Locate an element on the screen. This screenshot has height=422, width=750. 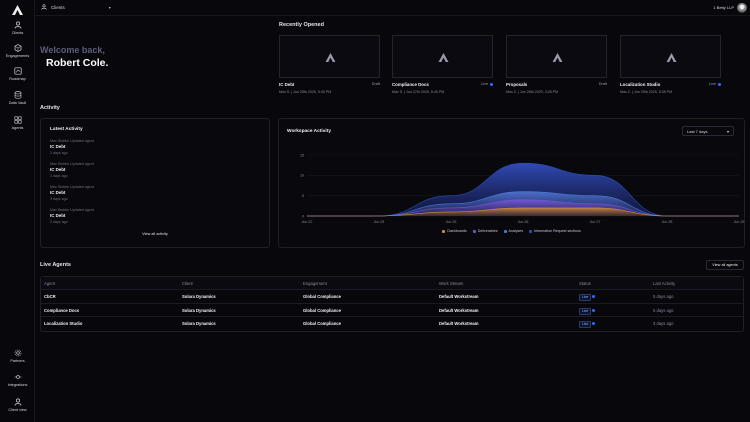
legend-item: Dashboards is located at coordinates (454, 231).